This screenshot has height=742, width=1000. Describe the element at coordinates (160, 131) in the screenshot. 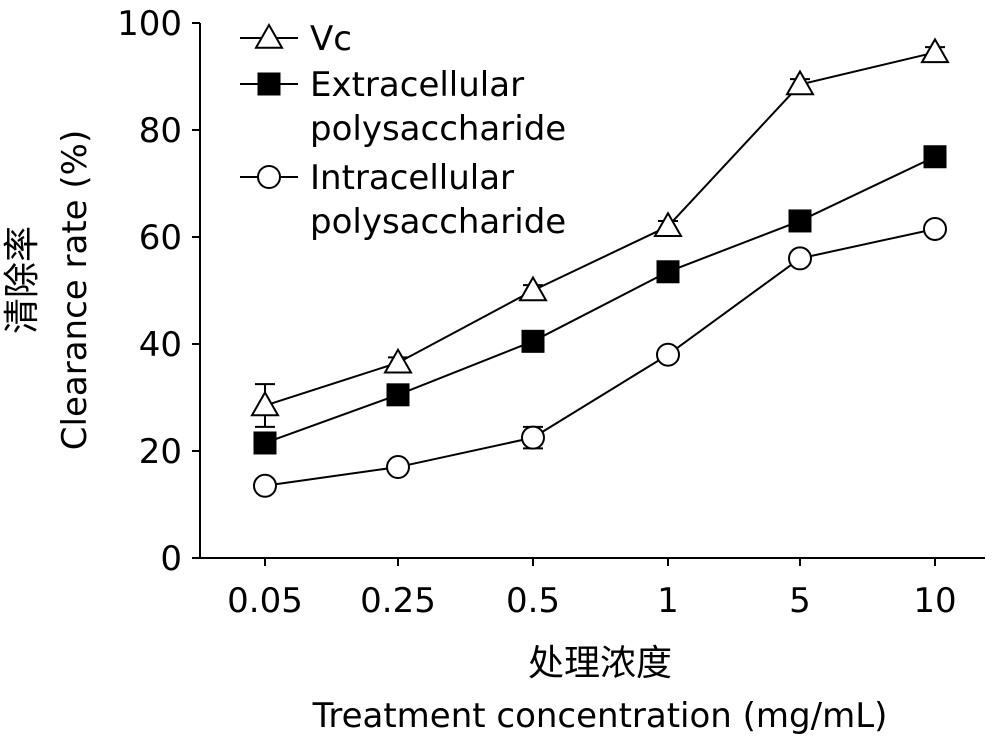

I see `y-tick-label: 80` at that location.